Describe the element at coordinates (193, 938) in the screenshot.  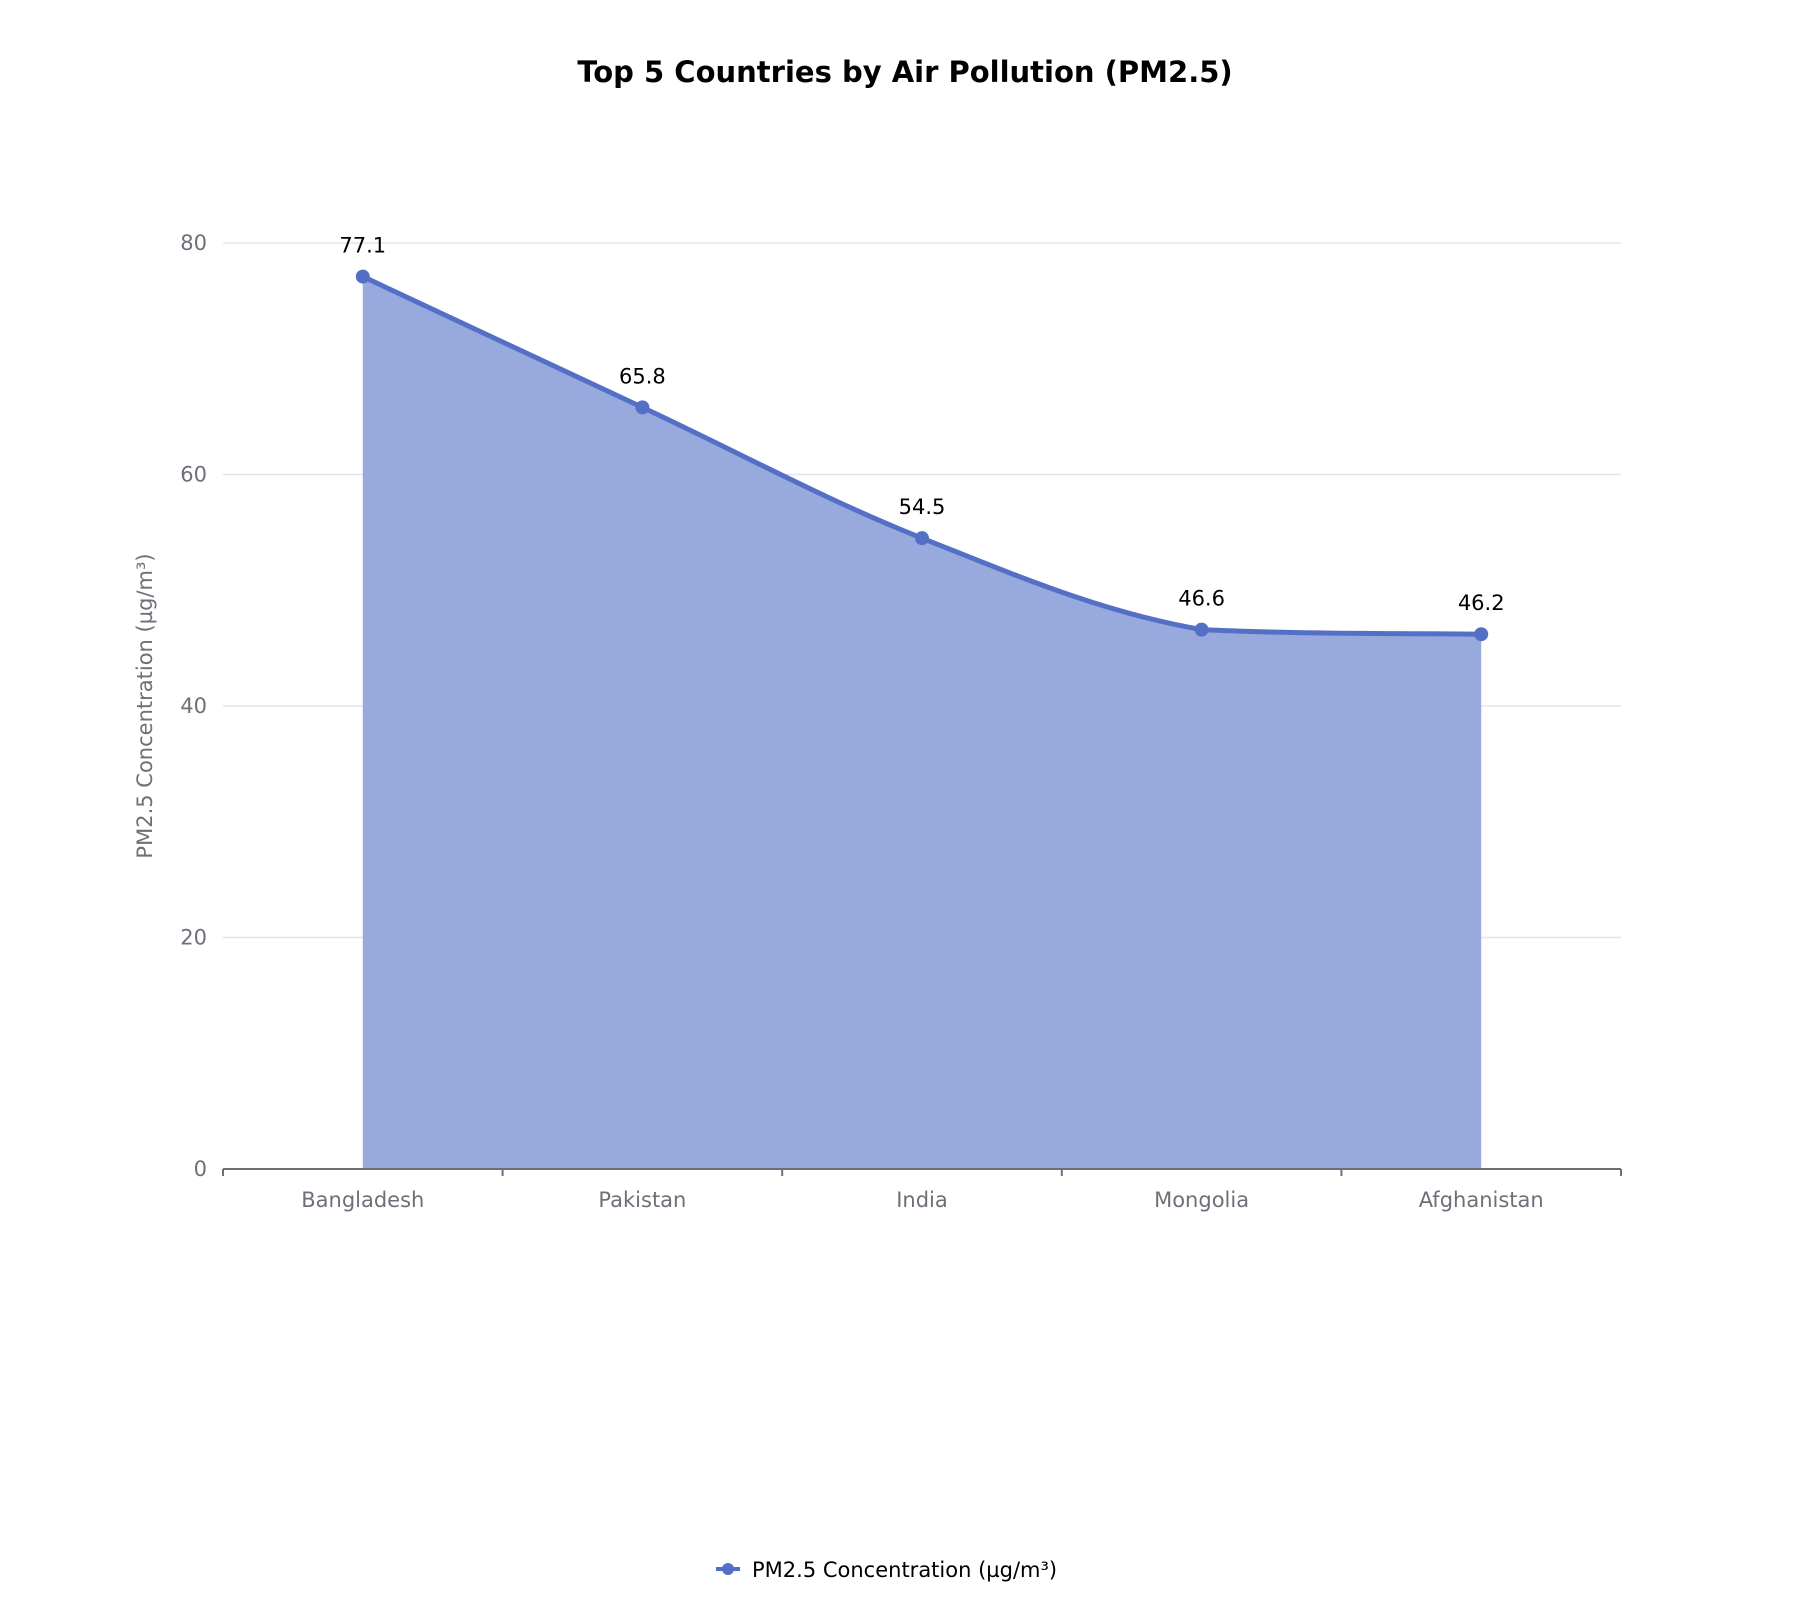
I see `y-tick-label: 20` at that location.